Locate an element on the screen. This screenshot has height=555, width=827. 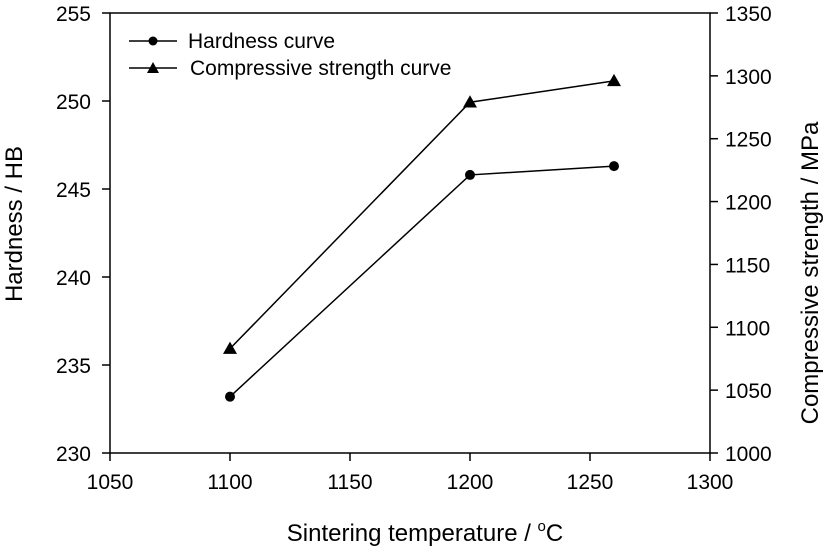
y-axis-ticks: 230 235 240 245 250 255 is located at coordinates (83, 234).